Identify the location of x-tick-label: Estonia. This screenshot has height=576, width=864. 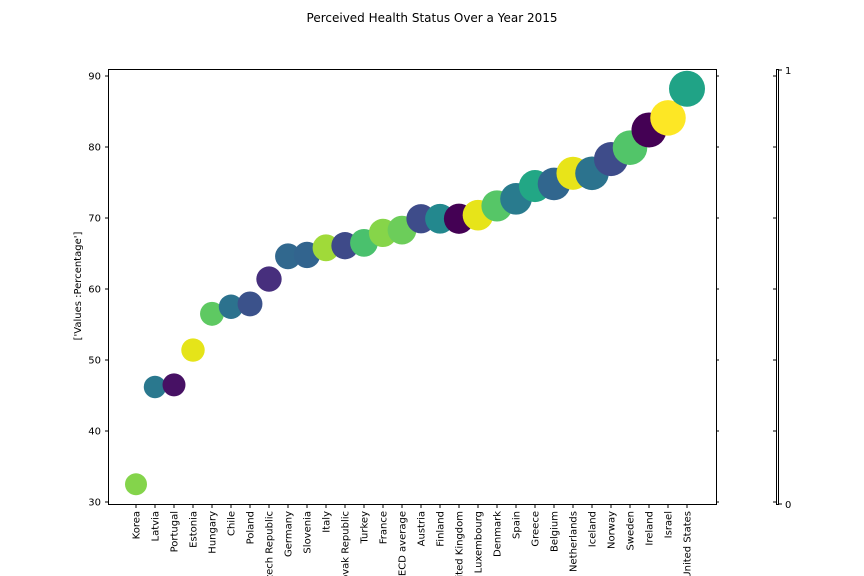
(194, 529).